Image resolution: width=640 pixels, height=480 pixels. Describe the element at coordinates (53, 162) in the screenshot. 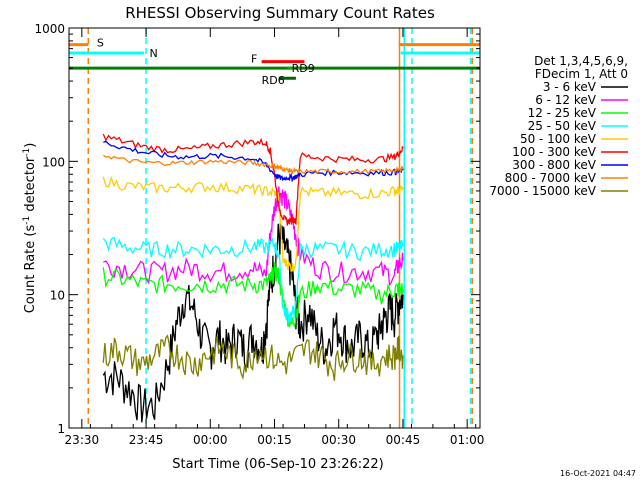

I see `y-tick-label: 100` at that location.